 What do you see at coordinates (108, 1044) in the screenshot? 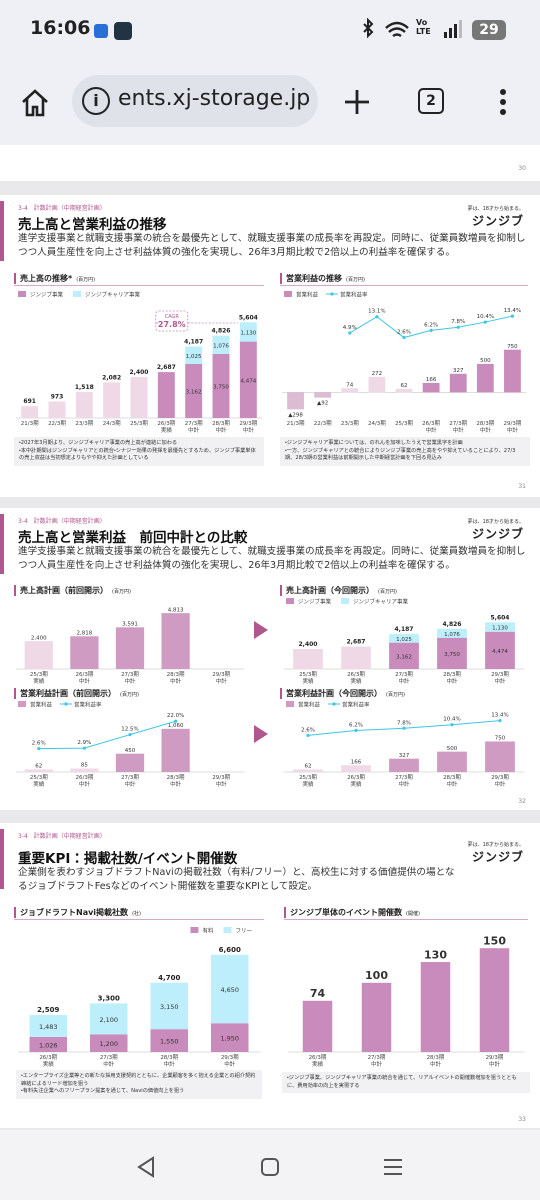
I see `data-label: 1,200` at bounding box center [108, 1044].